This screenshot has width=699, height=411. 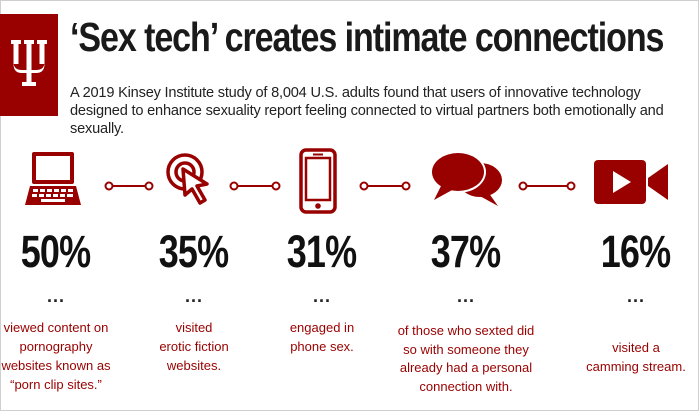 What do you see at coordinates (636, 357) in the screenshot?
I see `stat-description: visited a camming stream.` at bounding box center [636, 357].